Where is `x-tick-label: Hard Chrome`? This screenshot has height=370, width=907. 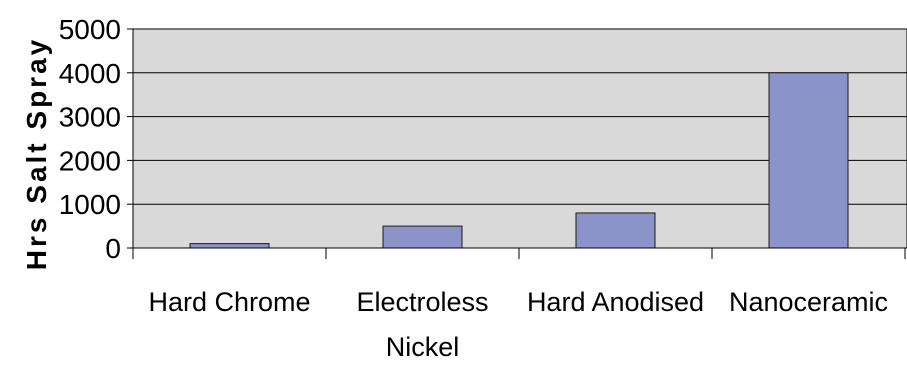
x-tick-label: Hard Chrome is located at coordinates (229, 302).